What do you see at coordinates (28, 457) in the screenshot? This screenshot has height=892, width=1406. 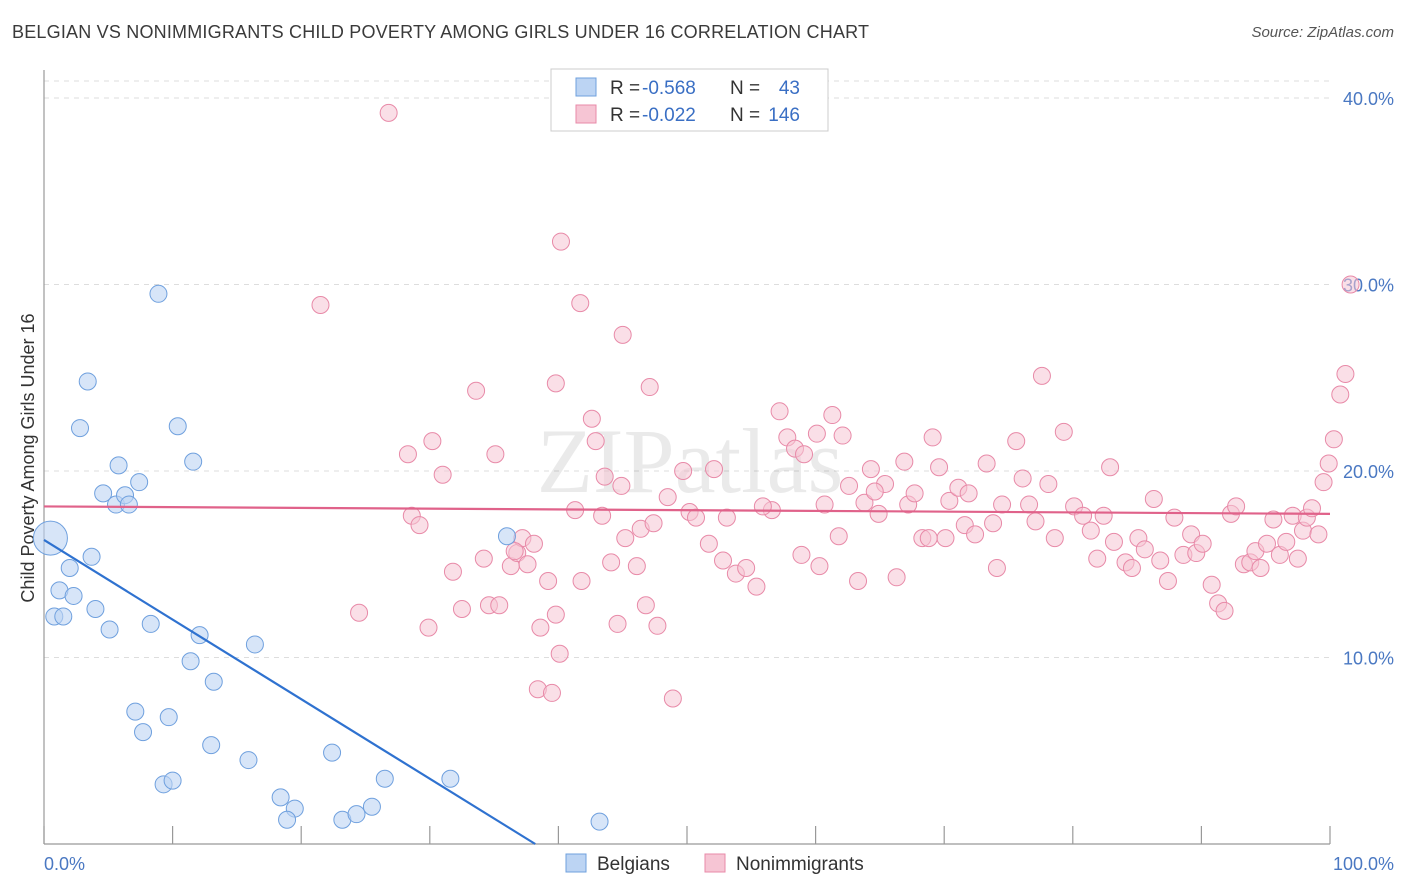 I see `y-axis-label: Child Poverty Among Girls Under 16` at bounding box center [28, 457].